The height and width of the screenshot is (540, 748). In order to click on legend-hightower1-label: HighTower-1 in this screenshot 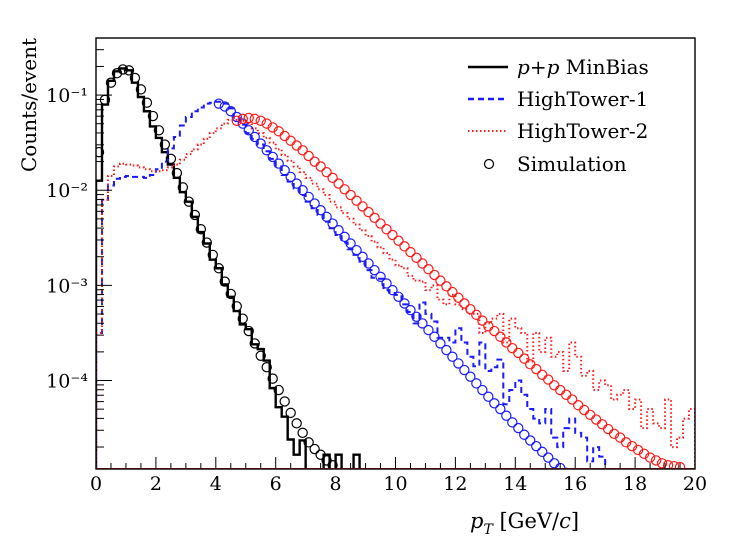, I will do `click(582, 99)`.